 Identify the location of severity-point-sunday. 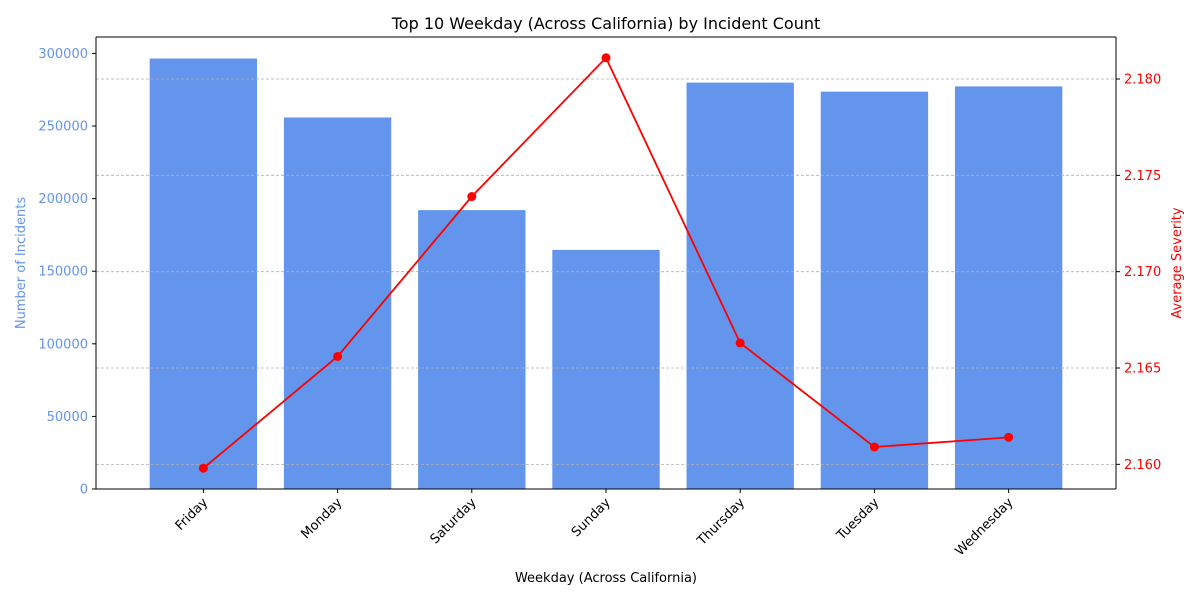
(606, 58).